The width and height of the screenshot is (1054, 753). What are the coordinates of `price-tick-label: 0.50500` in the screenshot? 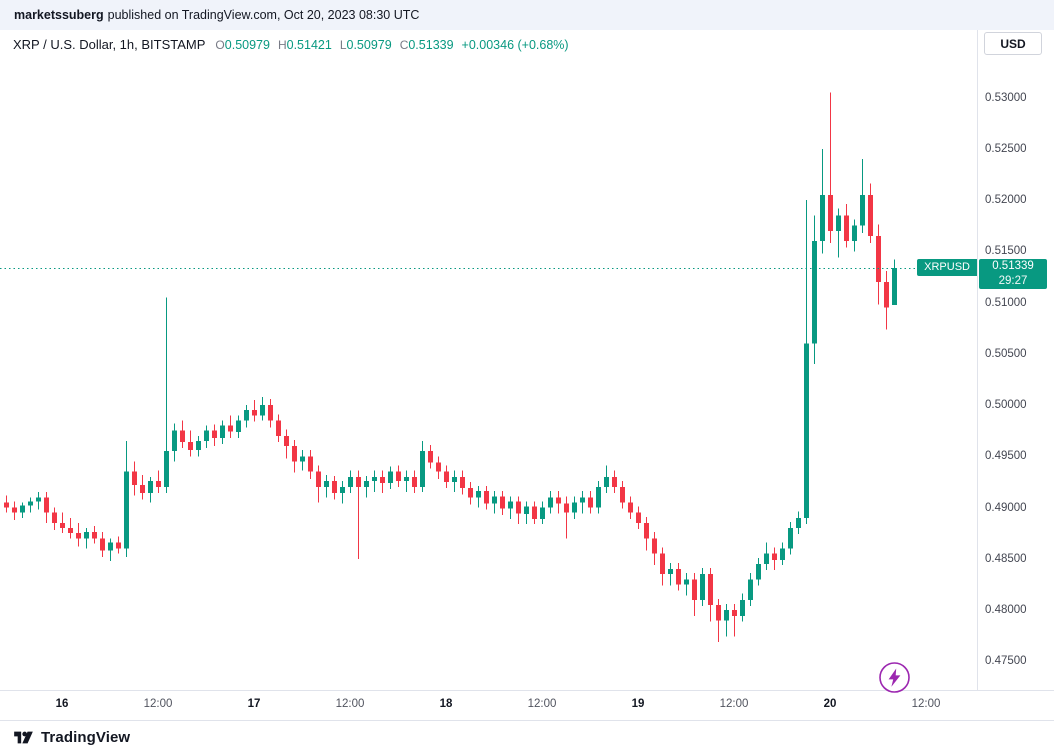 It's located at (1006, 353).